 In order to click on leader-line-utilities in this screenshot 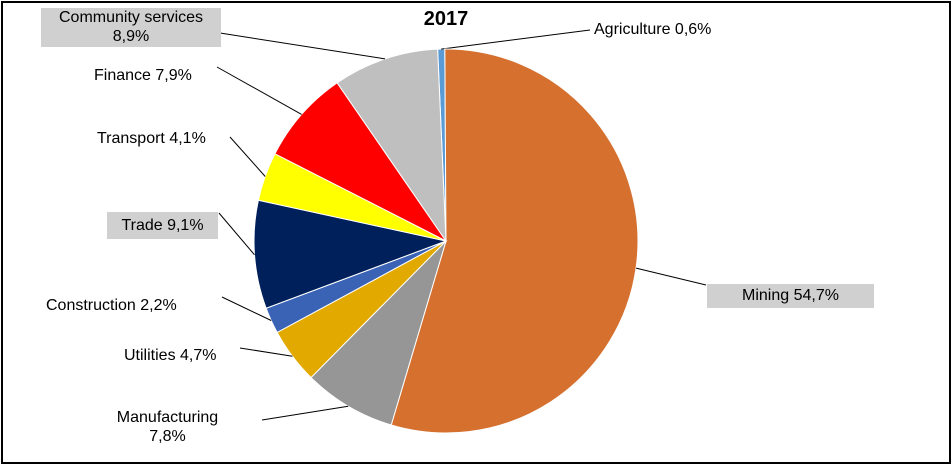, I will do `click(266, 352)`.